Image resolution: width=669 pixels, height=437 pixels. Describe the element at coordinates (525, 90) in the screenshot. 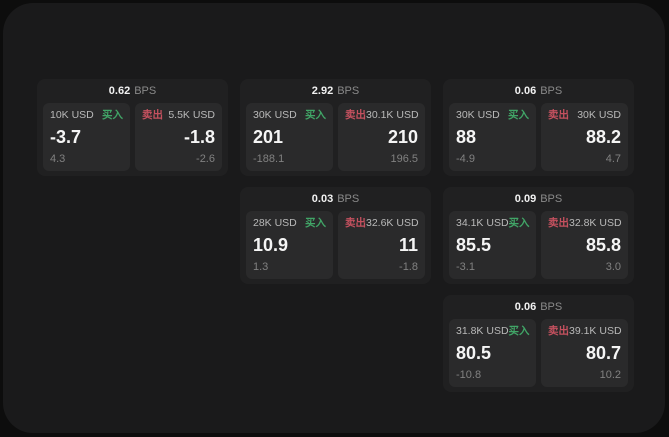

I see `bps-value: 0.06` at that location.